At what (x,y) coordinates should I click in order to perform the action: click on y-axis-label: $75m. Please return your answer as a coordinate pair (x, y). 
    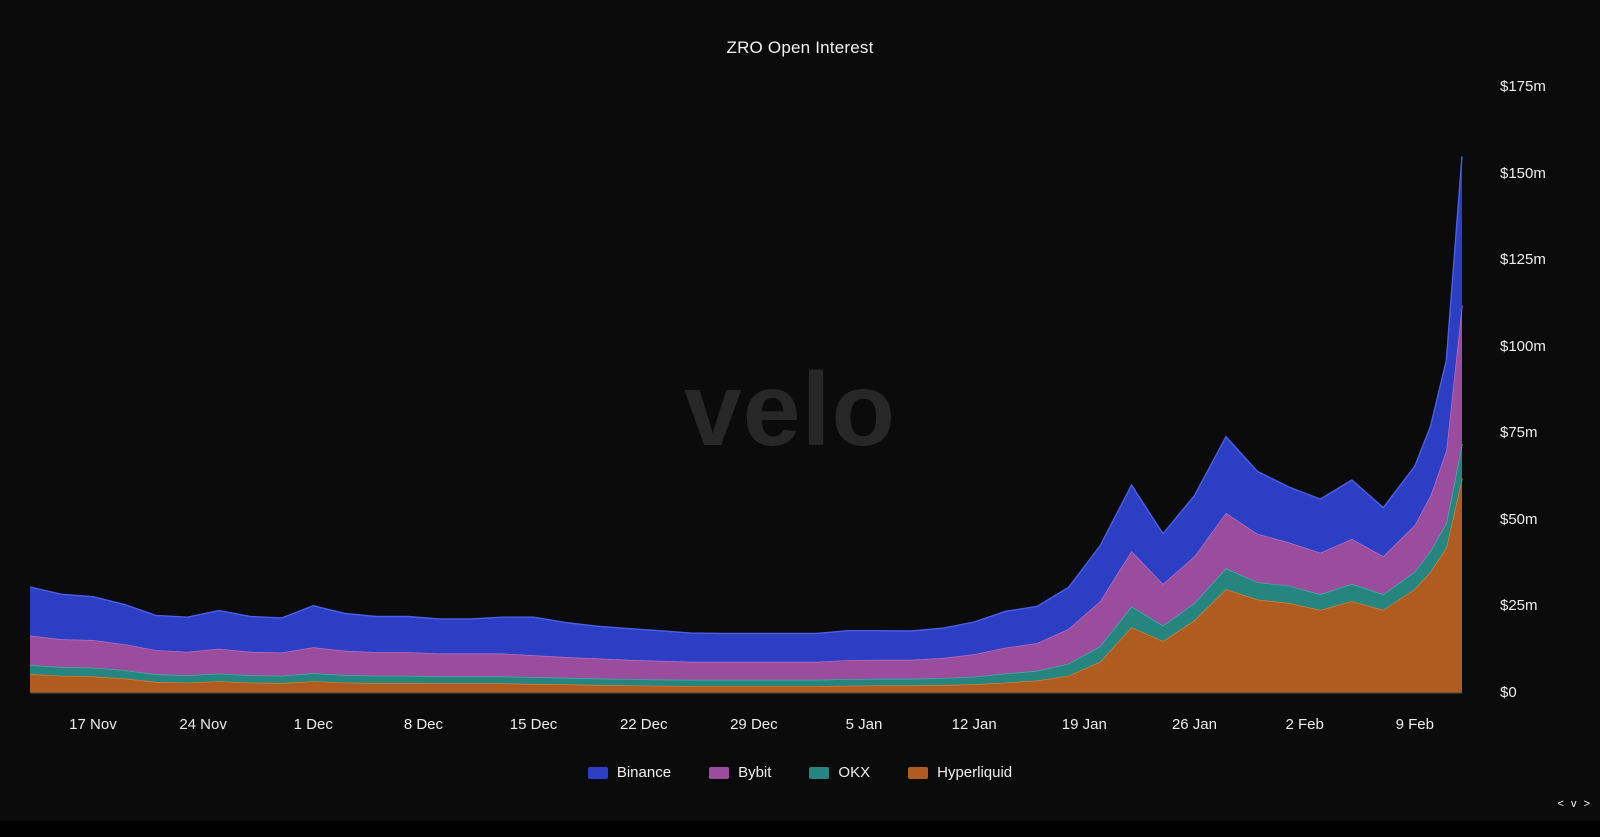
    Looking at the image, I should click on (1519, 433).